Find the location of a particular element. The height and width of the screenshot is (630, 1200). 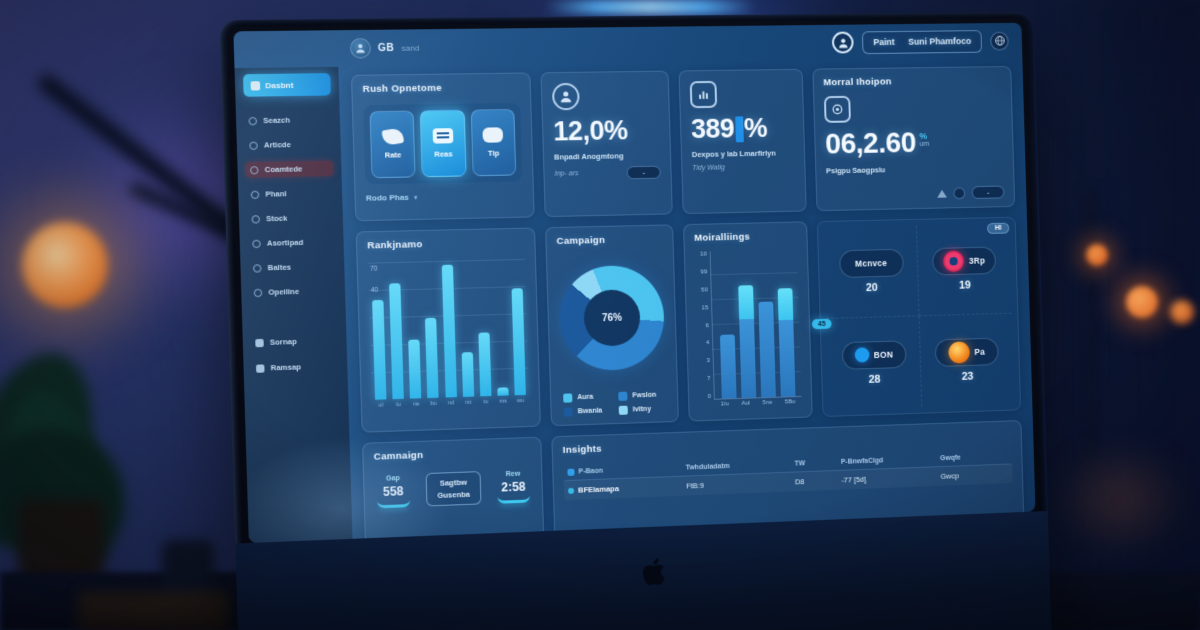

sidebar-item: Articde is located at coordinates (289, 144).